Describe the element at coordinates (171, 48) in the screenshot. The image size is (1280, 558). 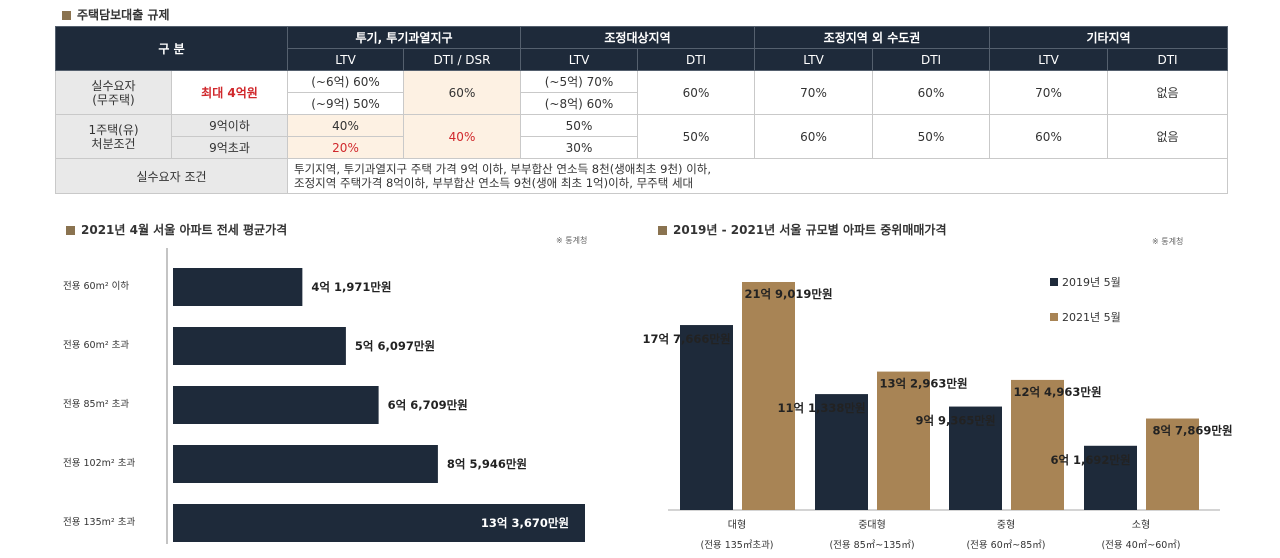
I see `header-gubun: 구 분` at that location.